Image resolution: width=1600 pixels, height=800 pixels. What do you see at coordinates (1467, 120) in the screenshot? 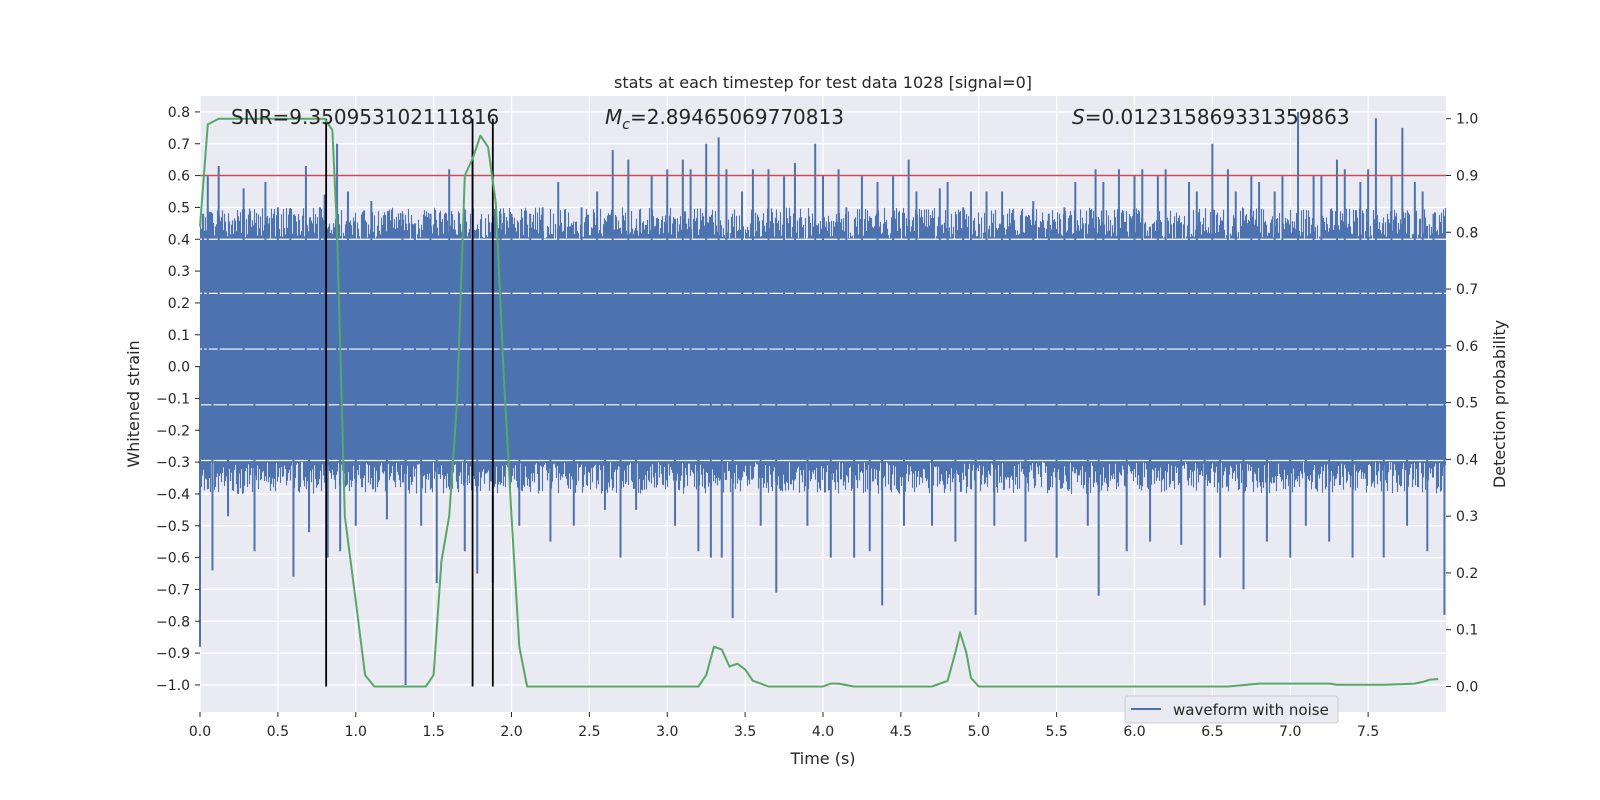
I see `y2-tick-label: 1.0` at bounding box center [1467, 120].